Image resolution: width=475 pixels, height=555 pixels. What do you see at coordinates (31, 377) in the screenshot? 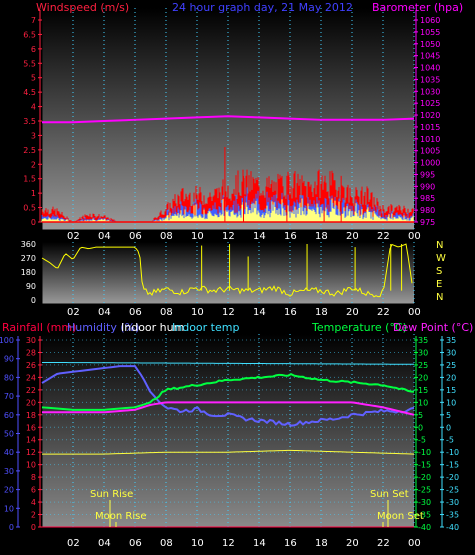
I see `rain-tick-label: 24` at bounding box center [31, 377].